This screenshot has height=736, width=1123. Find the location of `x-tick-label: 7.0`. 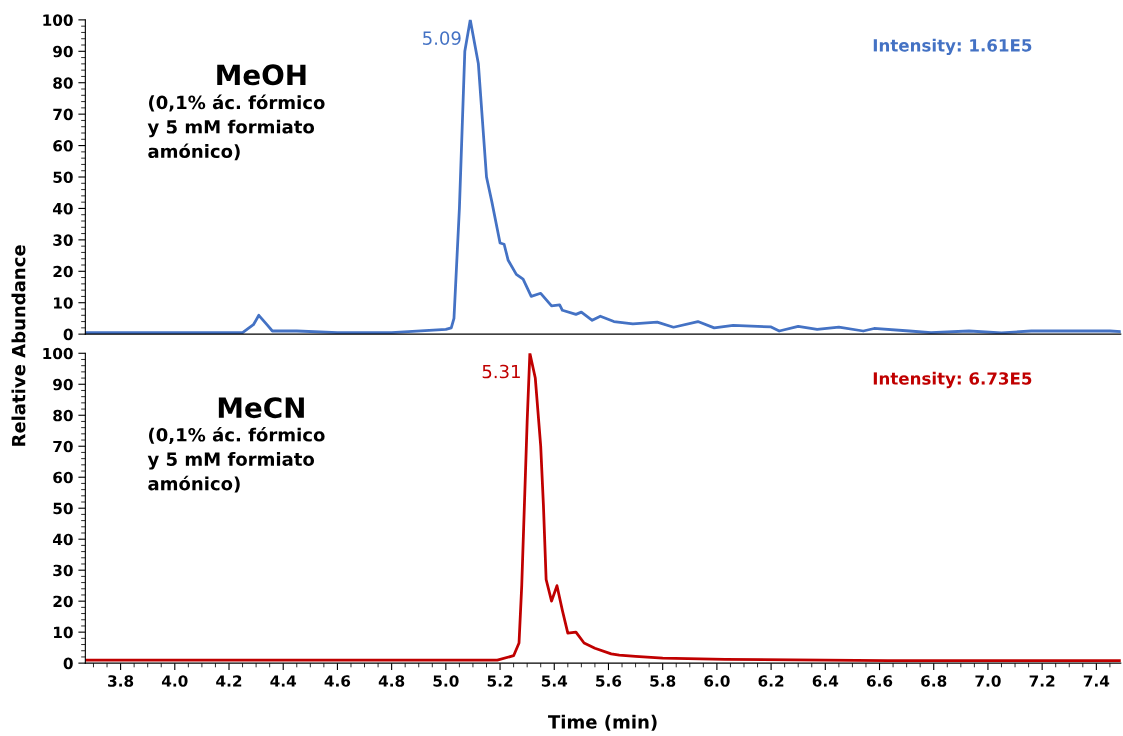

x-tick-label: 7.0 is located at coordinates (988, 681).